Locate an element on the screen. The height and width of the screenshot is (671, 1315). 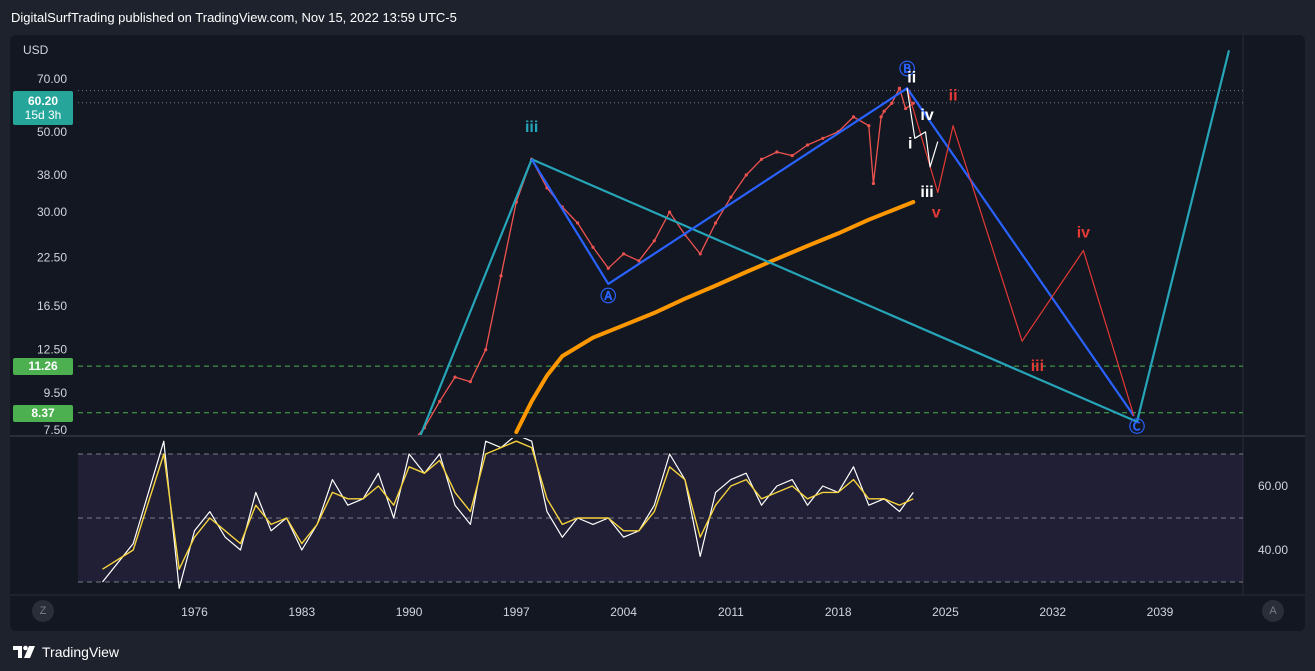
price-tick-label: 30.00 is located at coordinates (52, 212).